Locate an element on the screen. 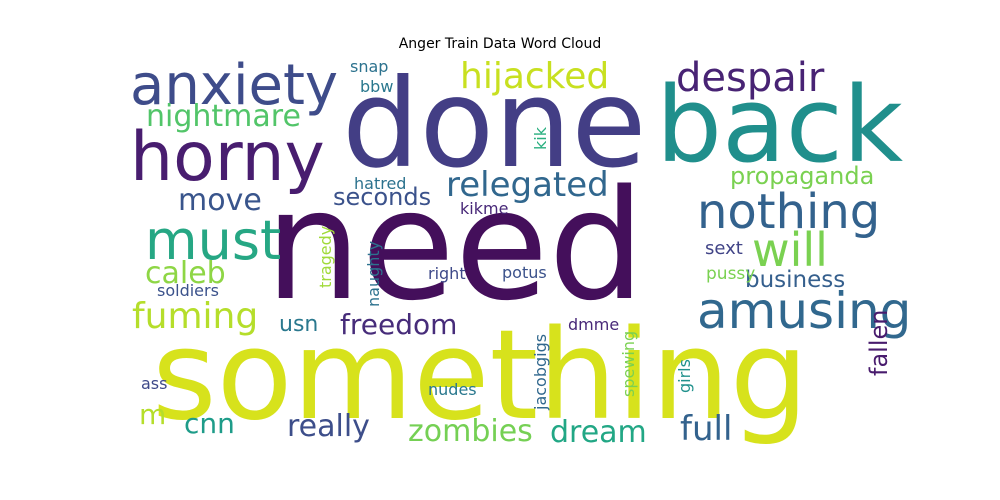 The width and height of the screenshot is (1000, 500). word-freedom: freedom is located at coordinates (398, 324).